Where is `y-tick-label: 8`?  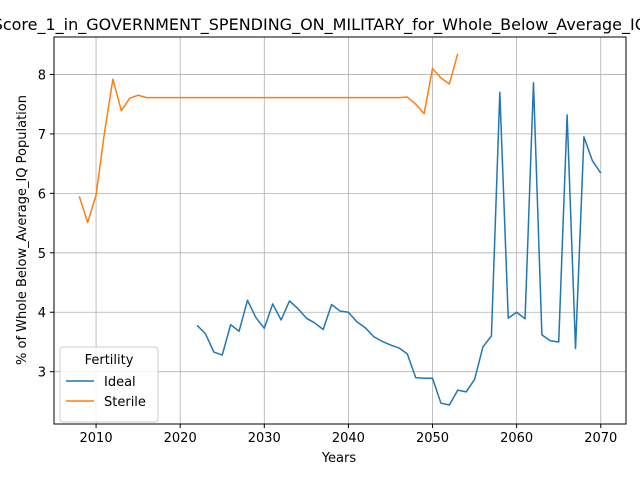 y-tick-label: 8 is located at coordinates (42, 75).